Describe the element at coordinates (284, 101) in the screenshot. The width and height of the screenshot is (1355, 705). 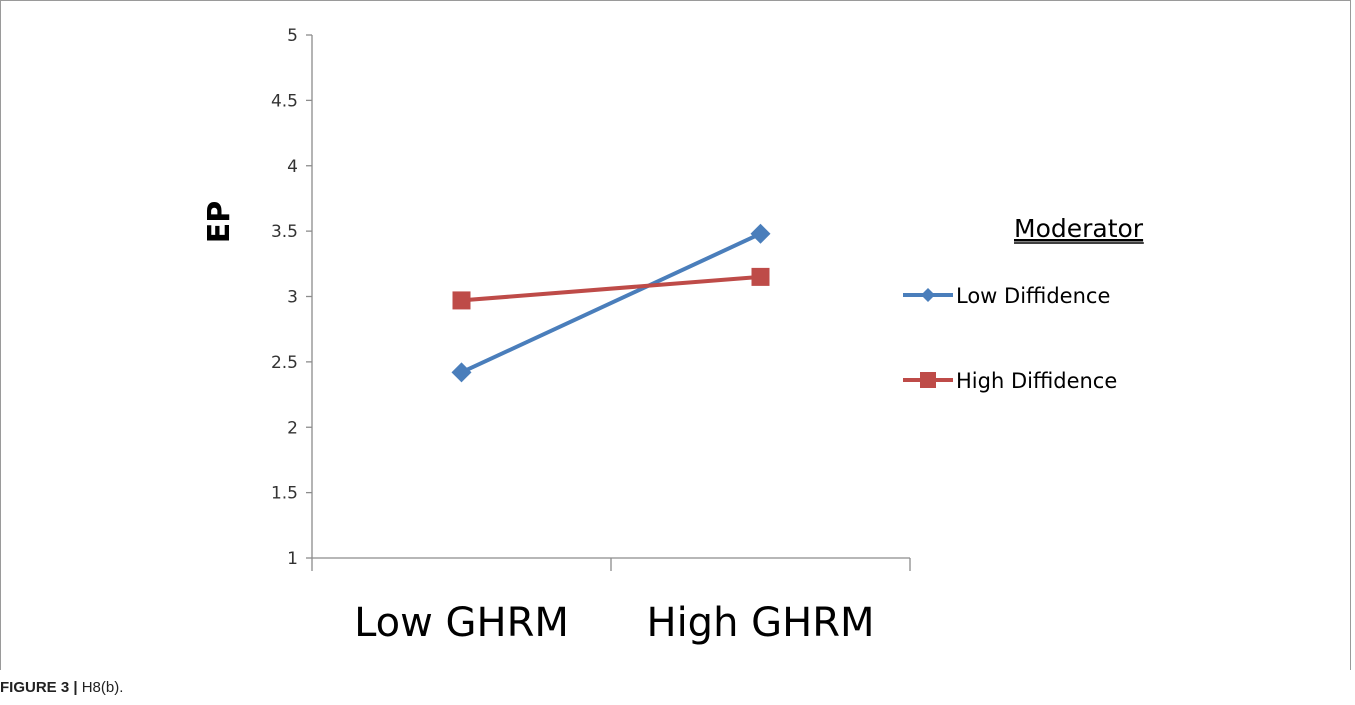
I see `y-tick-label: 4.5` at that location.